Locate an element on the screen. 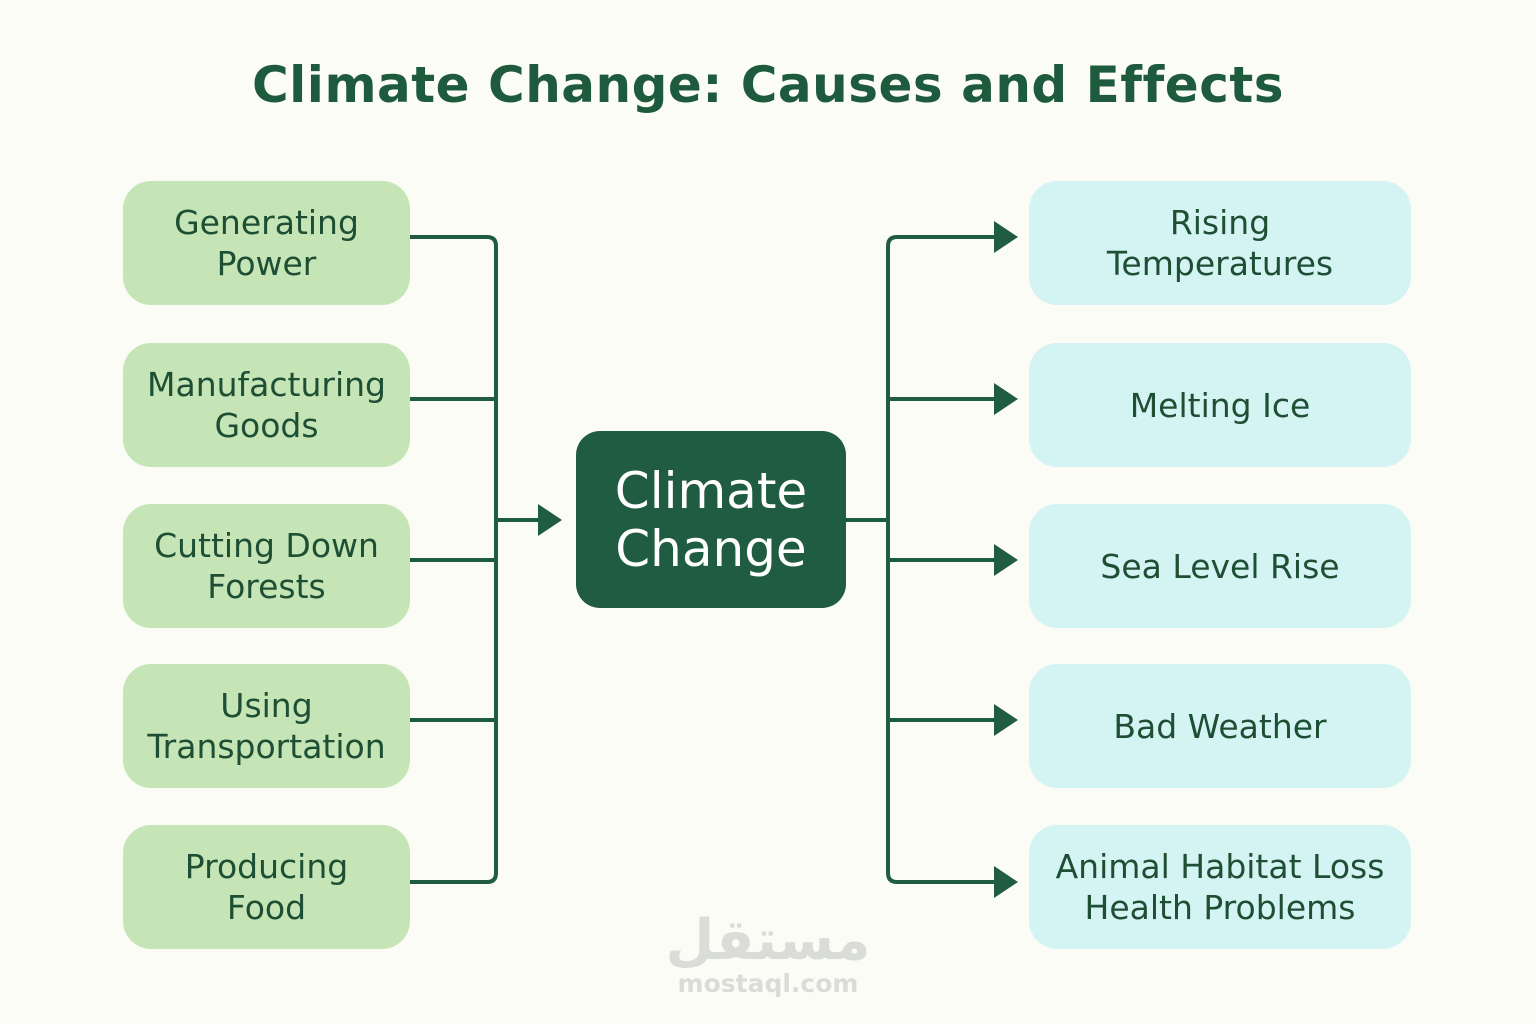 This screenshot has width=1536, height=1024. cause-box-using-transportation: Using Transportation is located at coordinates (266, 726).